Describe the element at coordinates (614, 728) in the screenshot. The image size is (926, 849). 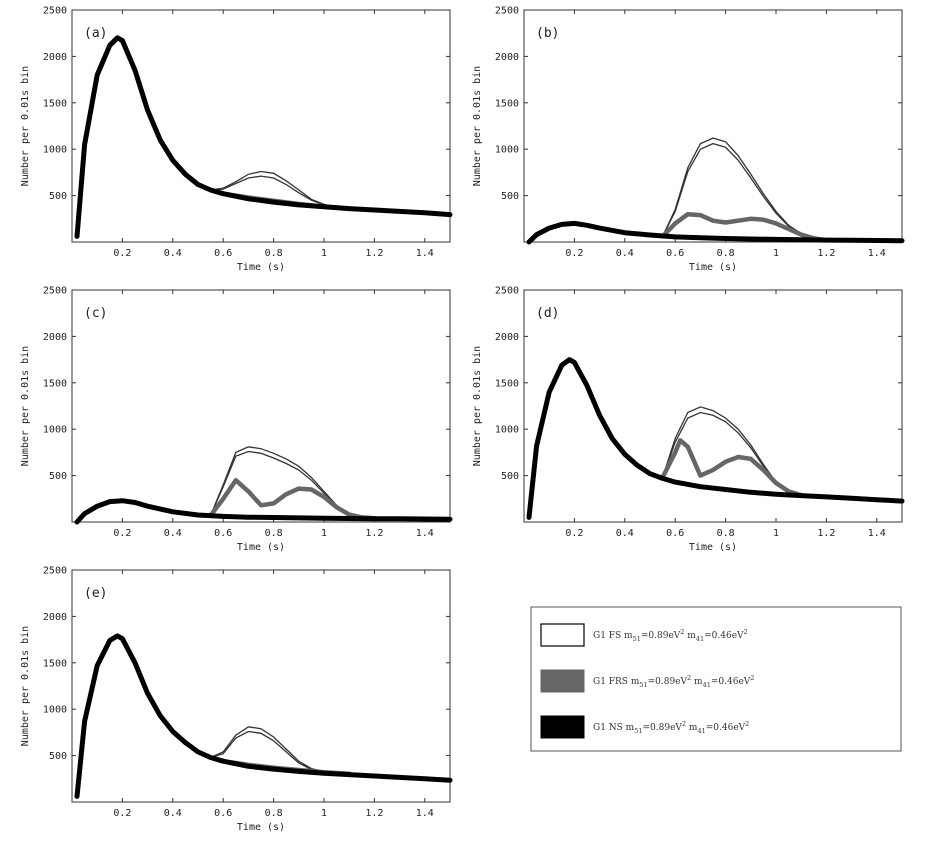
I see `legend-text: G1 NS m` at that location.